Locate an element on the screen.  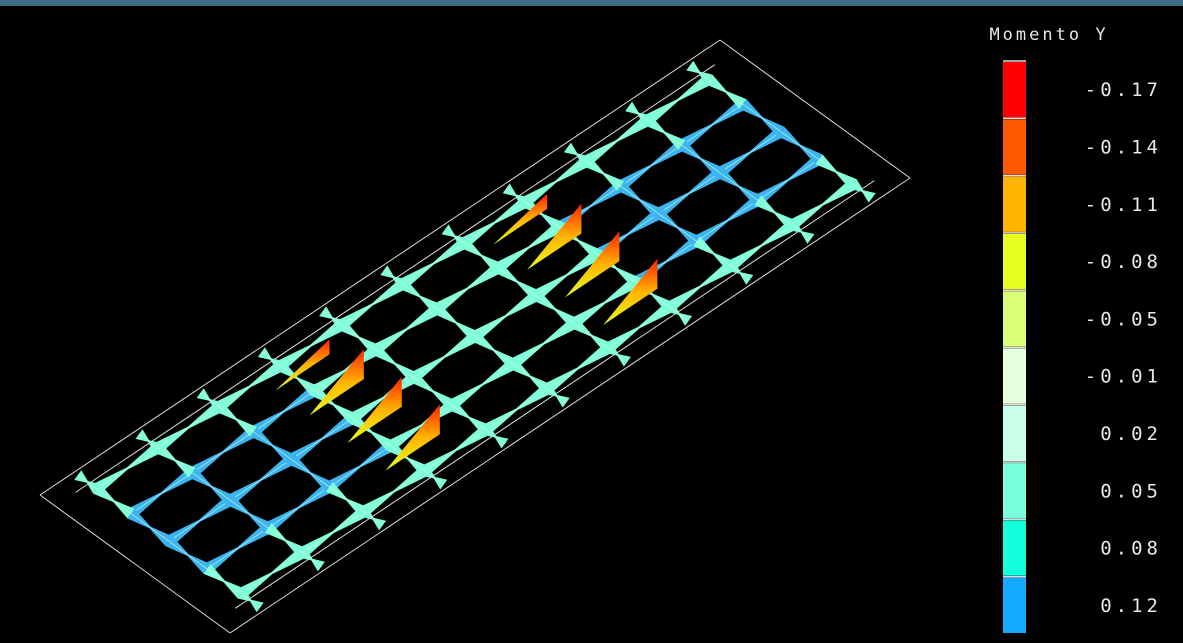
legend-title: Momento Y is located at coordinates (1048, 35).